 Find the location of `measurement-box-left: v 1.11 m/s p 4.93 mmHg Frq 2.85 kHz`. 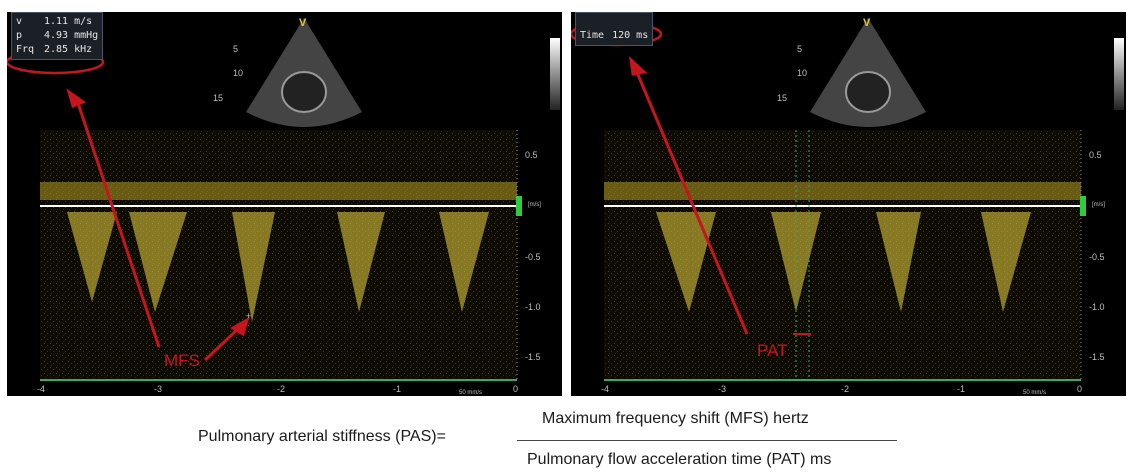

measurement-box-left: v 1.11 m/s p 4.93 mmHg Frq 2.85 kHz is located at coordinates (57, 36).